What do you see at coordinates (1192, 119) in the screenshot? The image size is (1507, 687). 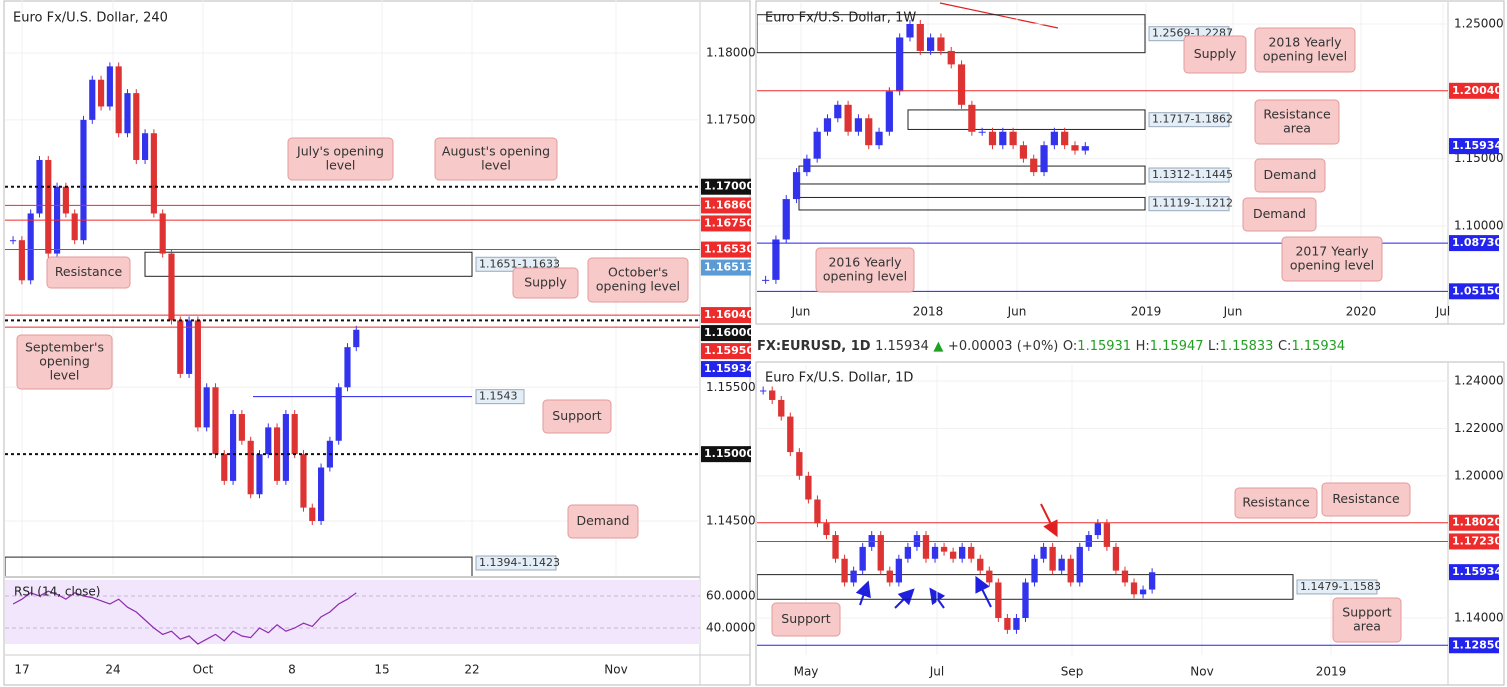 I see `zone-label: 1.1717-1.1862` at bounding box center [1192, 119].